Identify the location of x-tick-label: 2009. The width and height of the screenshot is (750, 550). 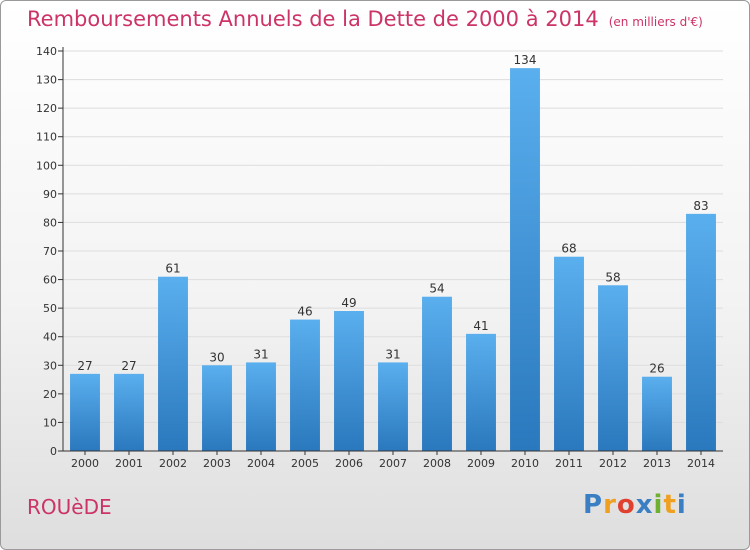
(481, 463).